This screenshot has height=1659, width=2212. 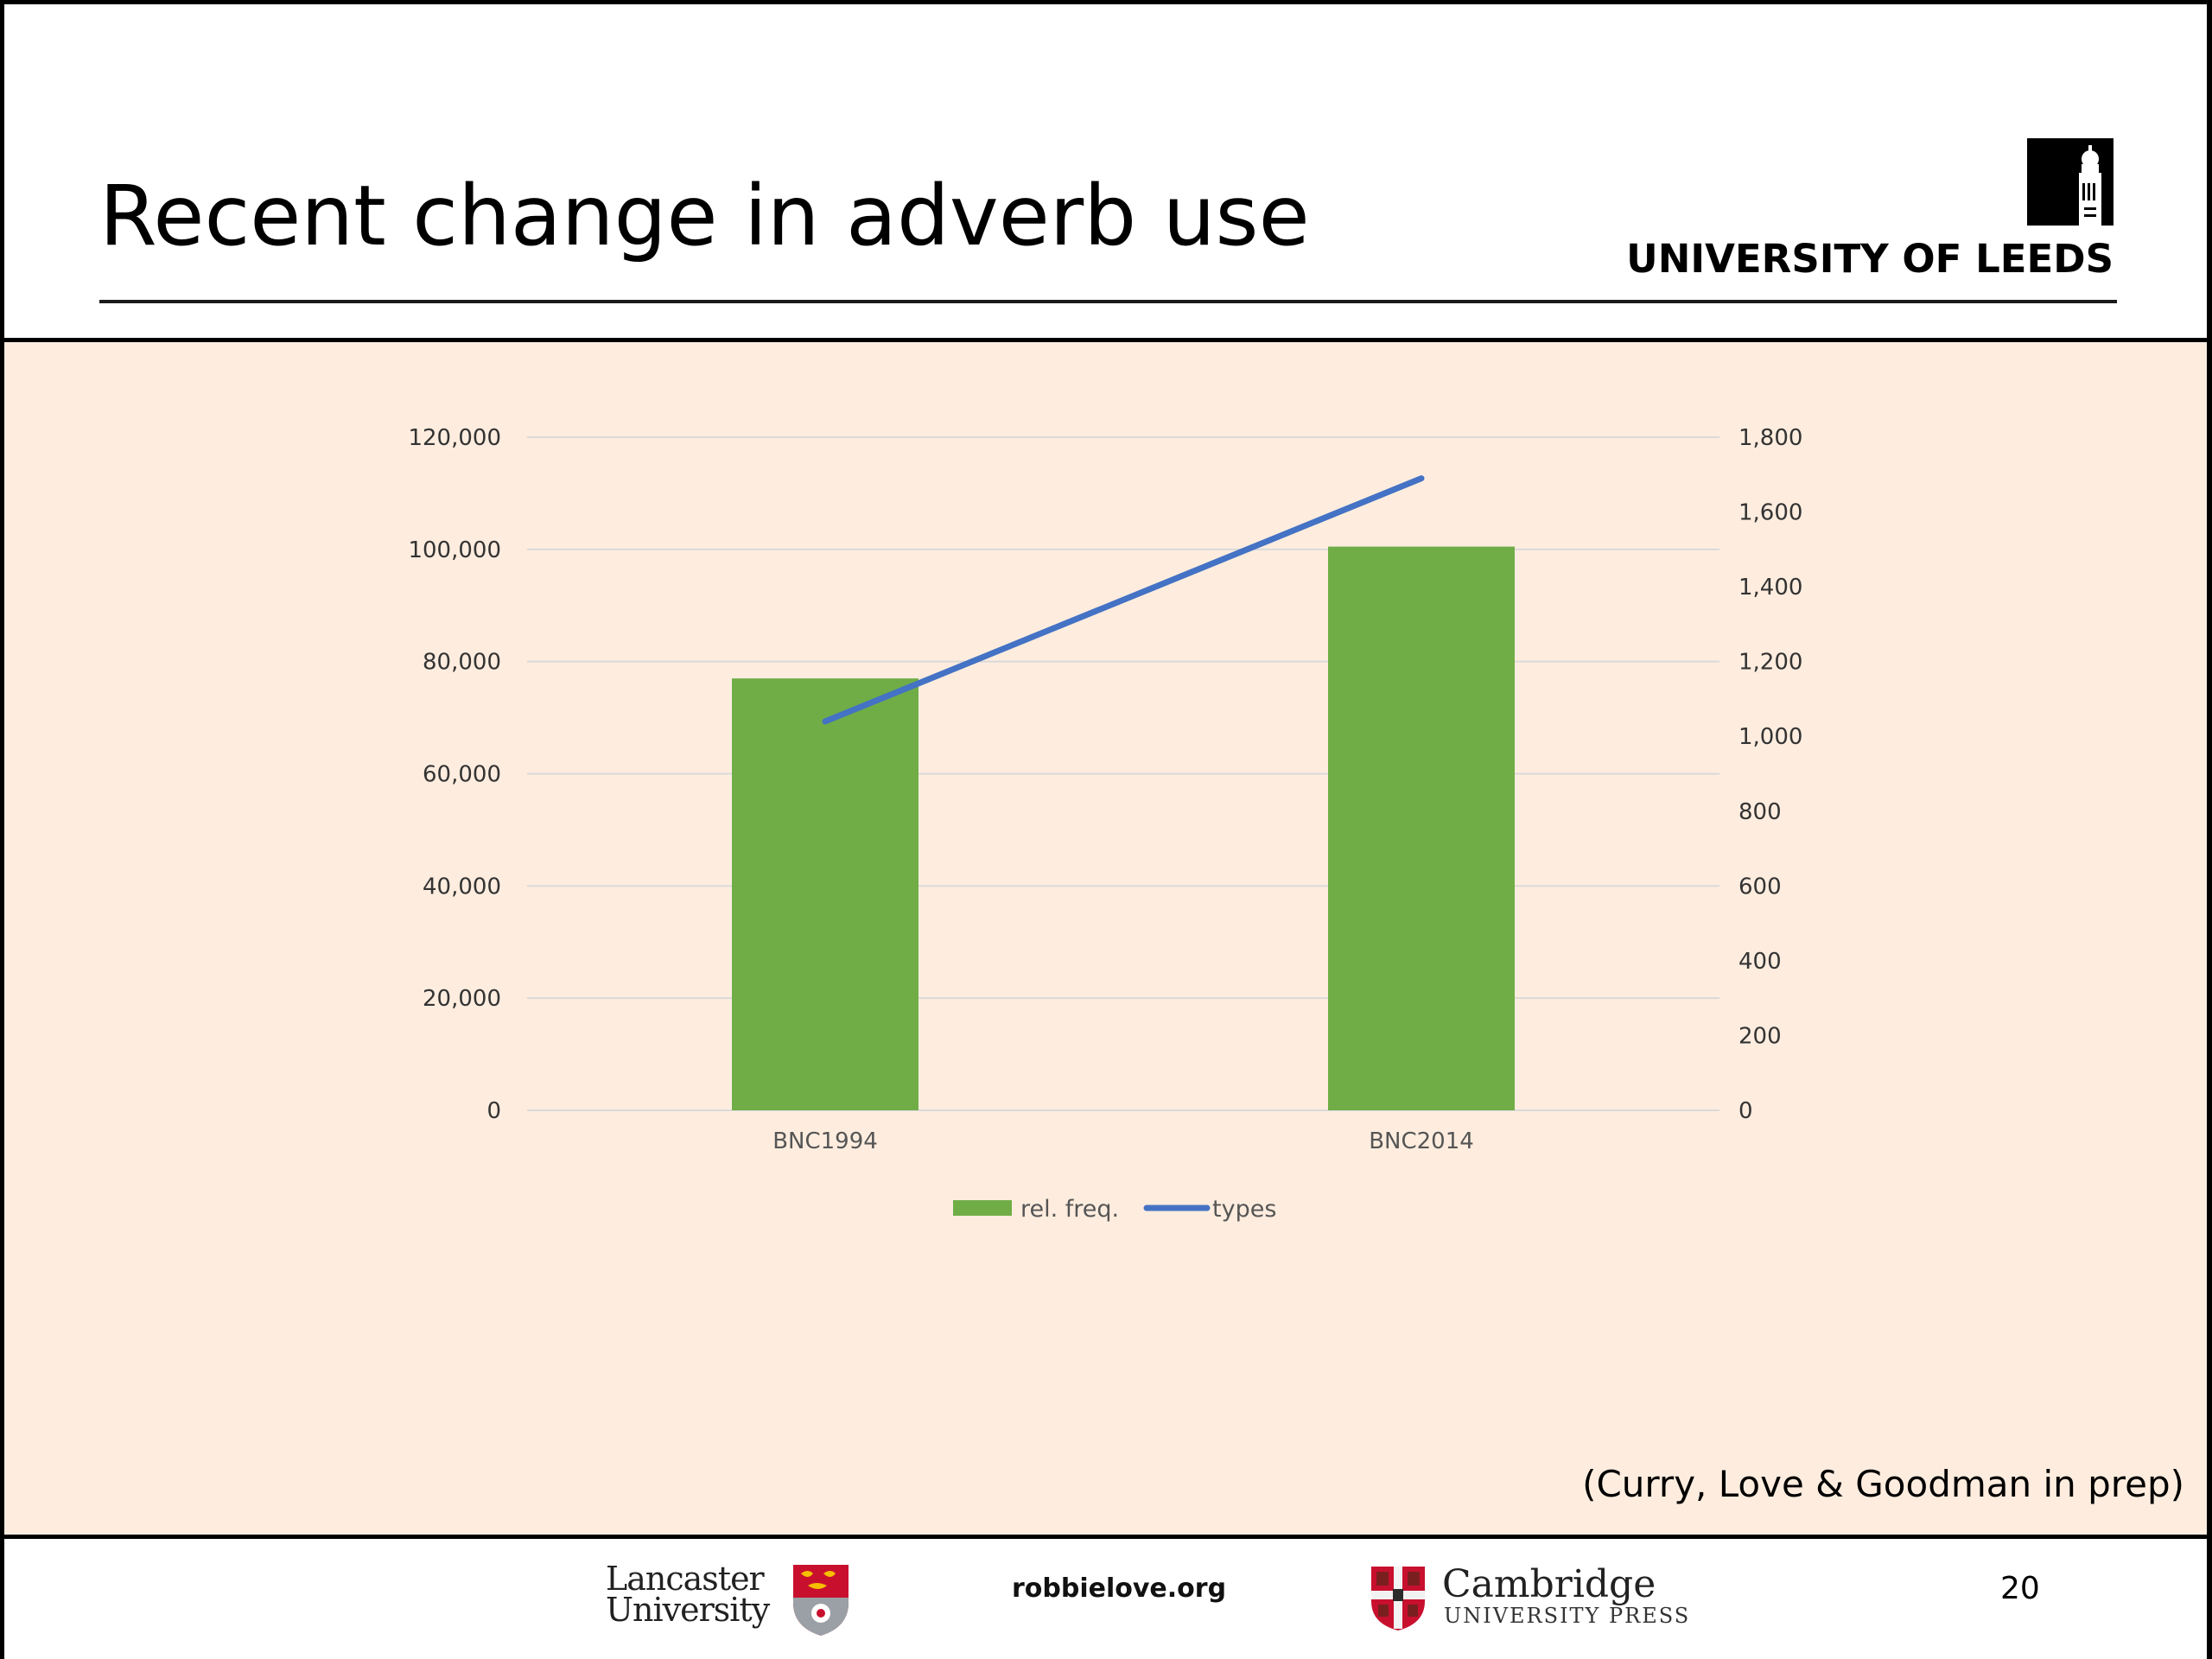 What do you see at coordinates (1745, 1111) in the screenshot?
I see `right-axis-tick-label: 0` at bounding box center [1745, 1111].